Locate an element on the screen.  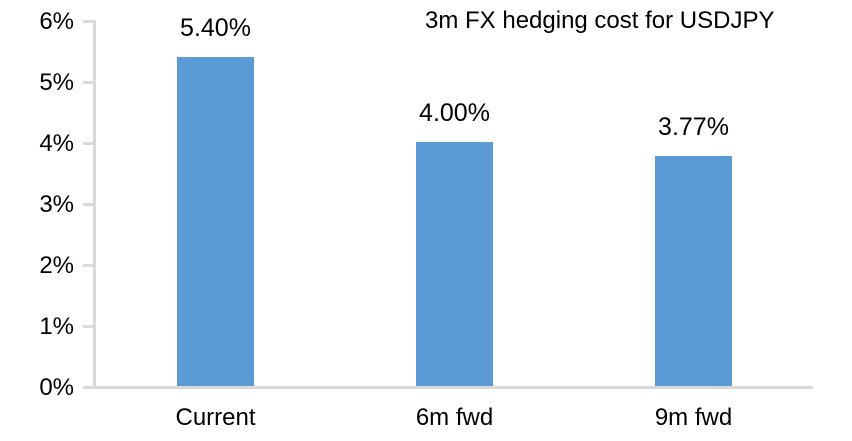
y-tick-label: 2% is located at coordinates (56, 265).